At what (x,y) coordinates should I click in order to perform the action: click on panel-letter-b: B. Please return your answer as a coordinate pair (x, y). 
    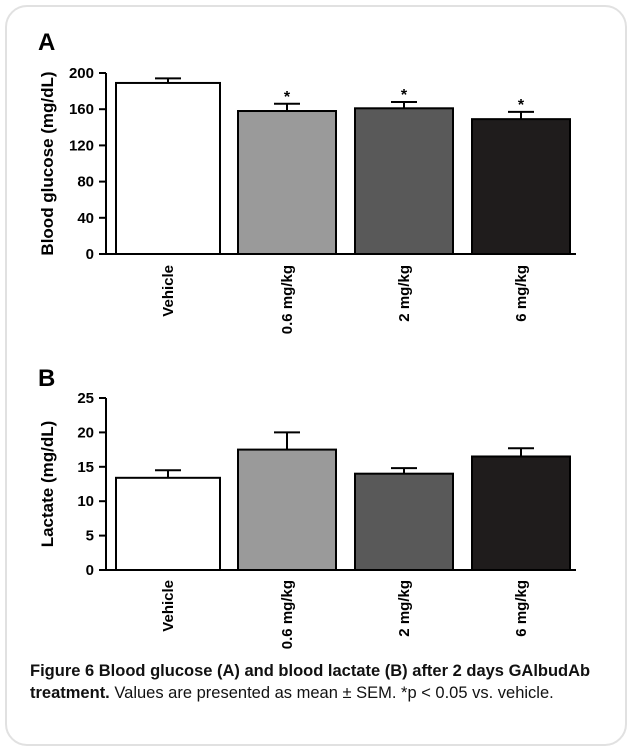
    Looking at the image, I should click on (46, 378).